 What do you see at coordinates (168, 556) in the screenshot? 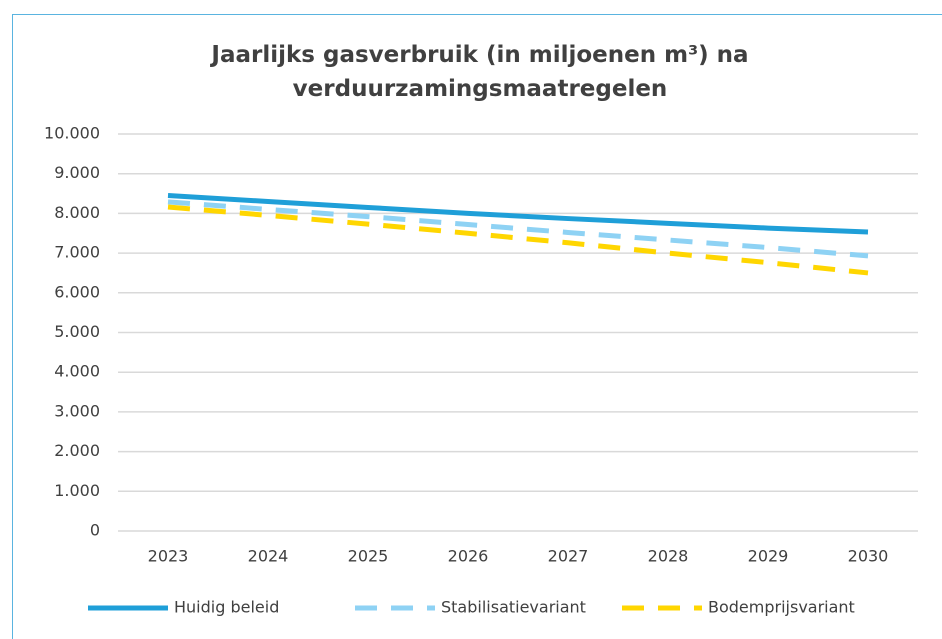
I see `x-tick-label: 2023` at bounding box center [168, 556].